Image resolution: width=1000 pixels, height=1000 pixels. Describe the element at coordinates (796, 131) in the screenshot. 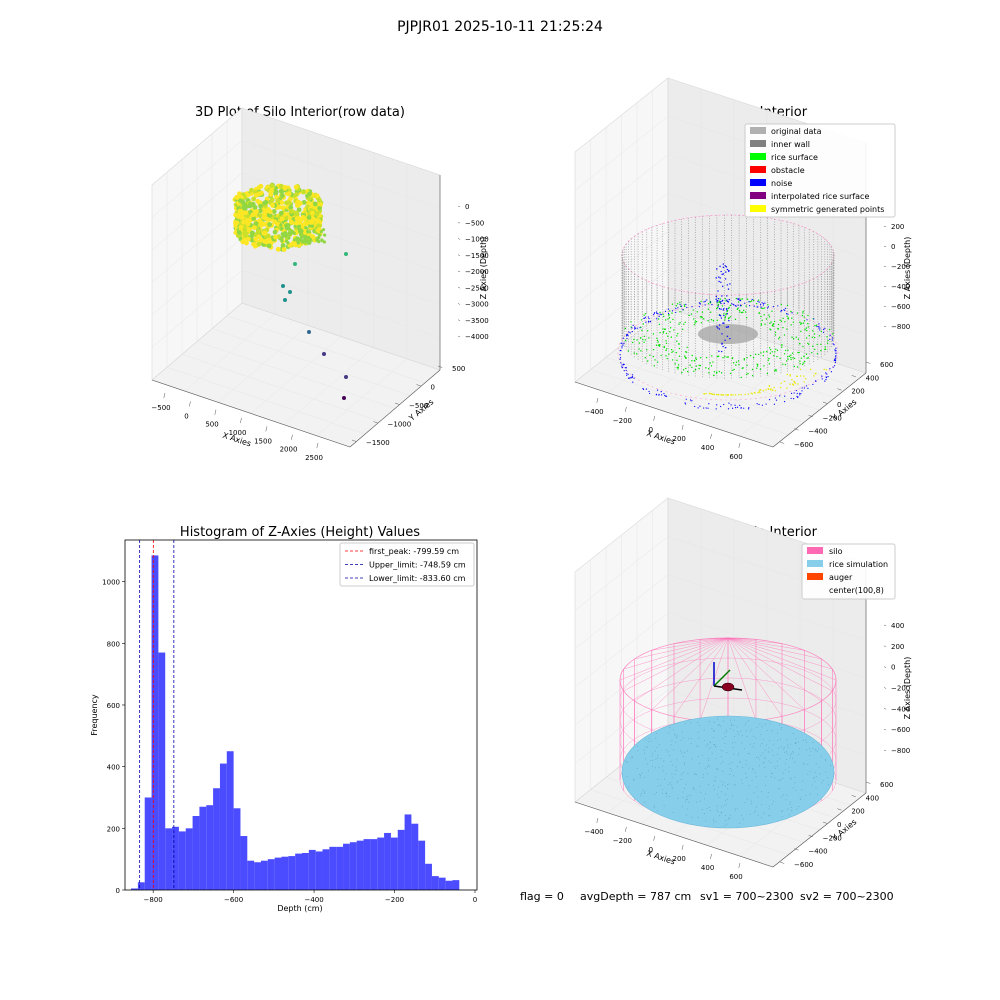

I see `legend-label: original data` at that location.